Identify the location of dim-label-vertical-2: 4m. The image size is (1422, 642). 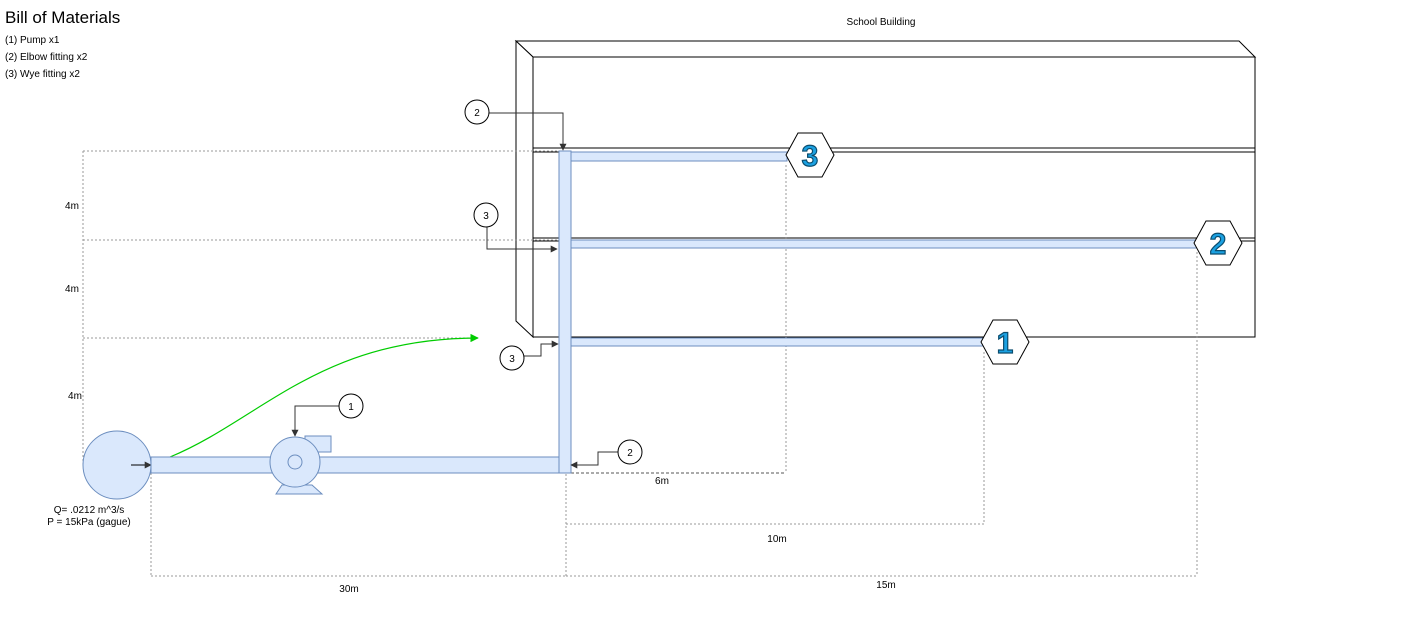
(72, 289).